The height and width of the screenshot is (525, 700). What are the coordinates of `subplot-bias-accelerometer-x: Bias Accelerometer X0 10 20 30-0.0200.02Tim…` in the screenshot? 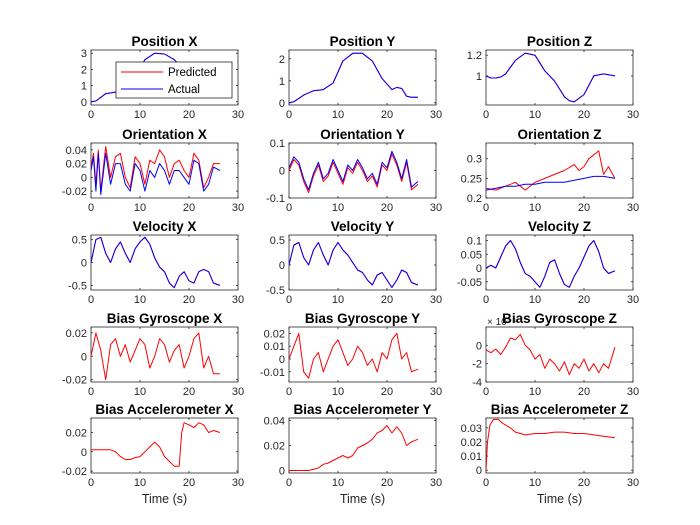 It's located at (153, 454).